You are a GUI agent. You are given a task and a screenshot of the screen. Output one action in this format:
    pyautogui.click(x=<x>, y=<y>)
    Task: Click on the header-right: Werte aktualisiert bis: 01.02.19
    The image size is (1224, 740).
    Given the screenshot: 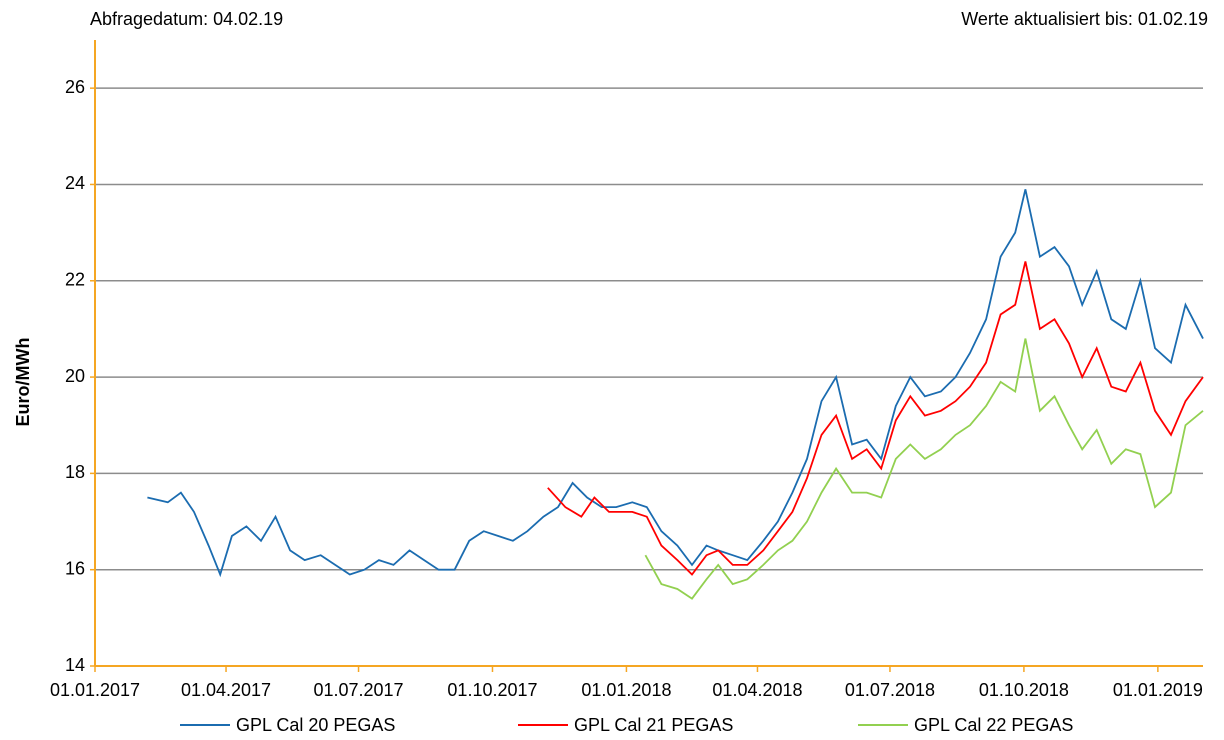 What is the action you would take?
    pyautogui.click(x=1084, y=19)
    